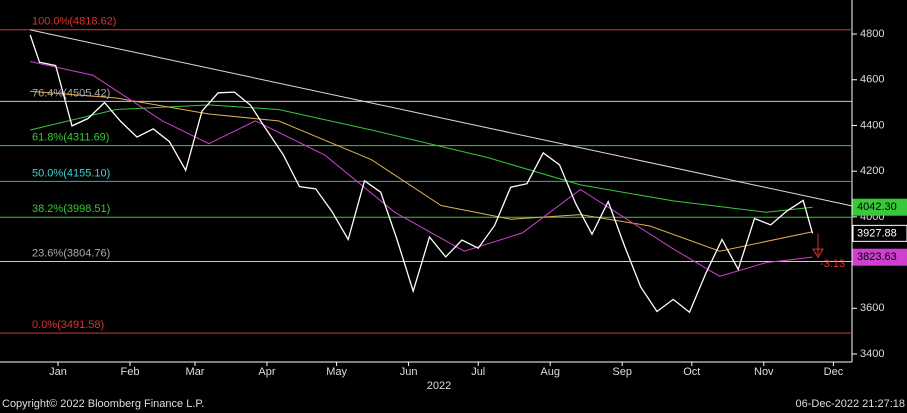  I want to click on annotation-label: -3.13, so click(832, 264).